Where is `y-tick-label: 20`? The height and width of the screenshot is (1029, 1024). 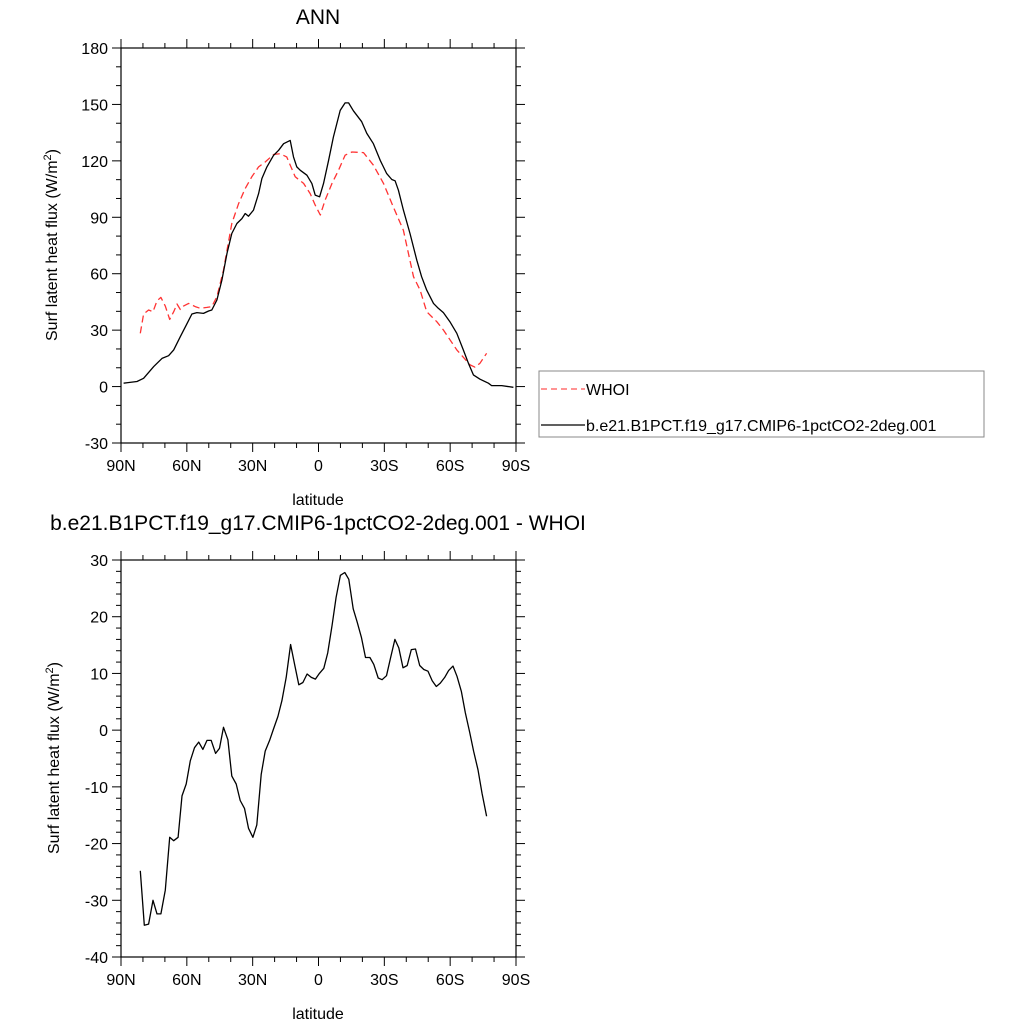 y-tick-label: 20 is located at coordinates (99, 618).